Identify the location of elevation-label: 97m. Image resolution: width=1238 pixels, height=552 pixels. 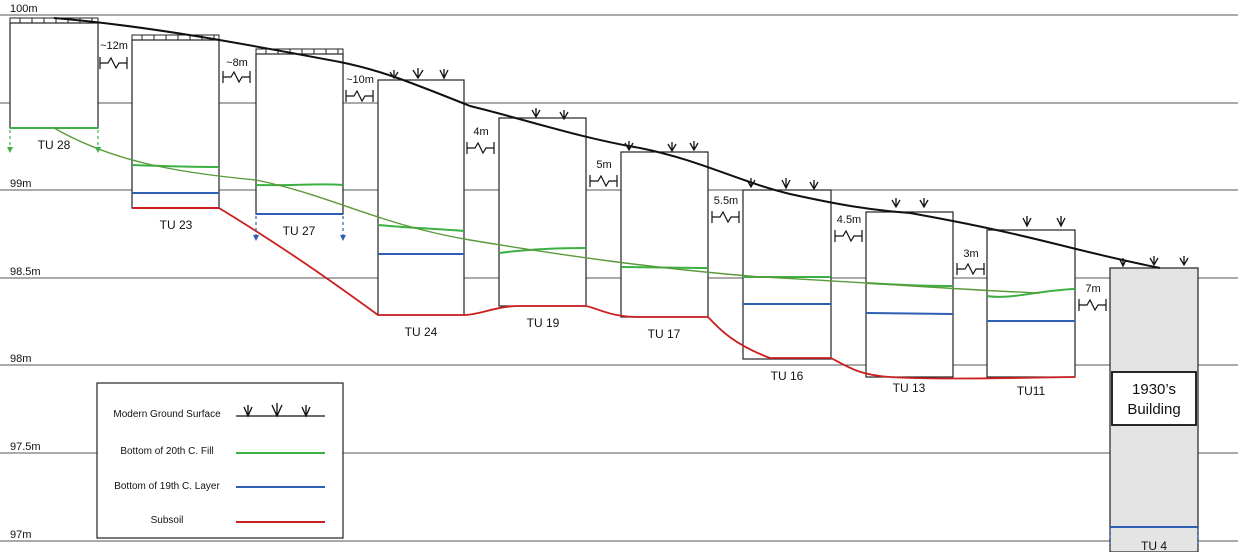
(20, 535).